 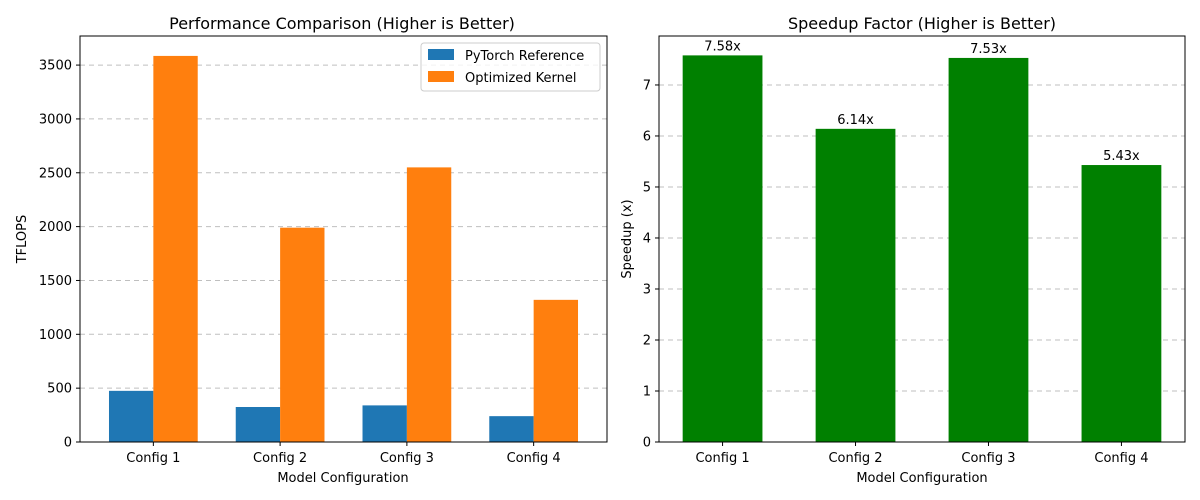 I want to click on y-tick-label: 3500, so click(x=55, y=66).